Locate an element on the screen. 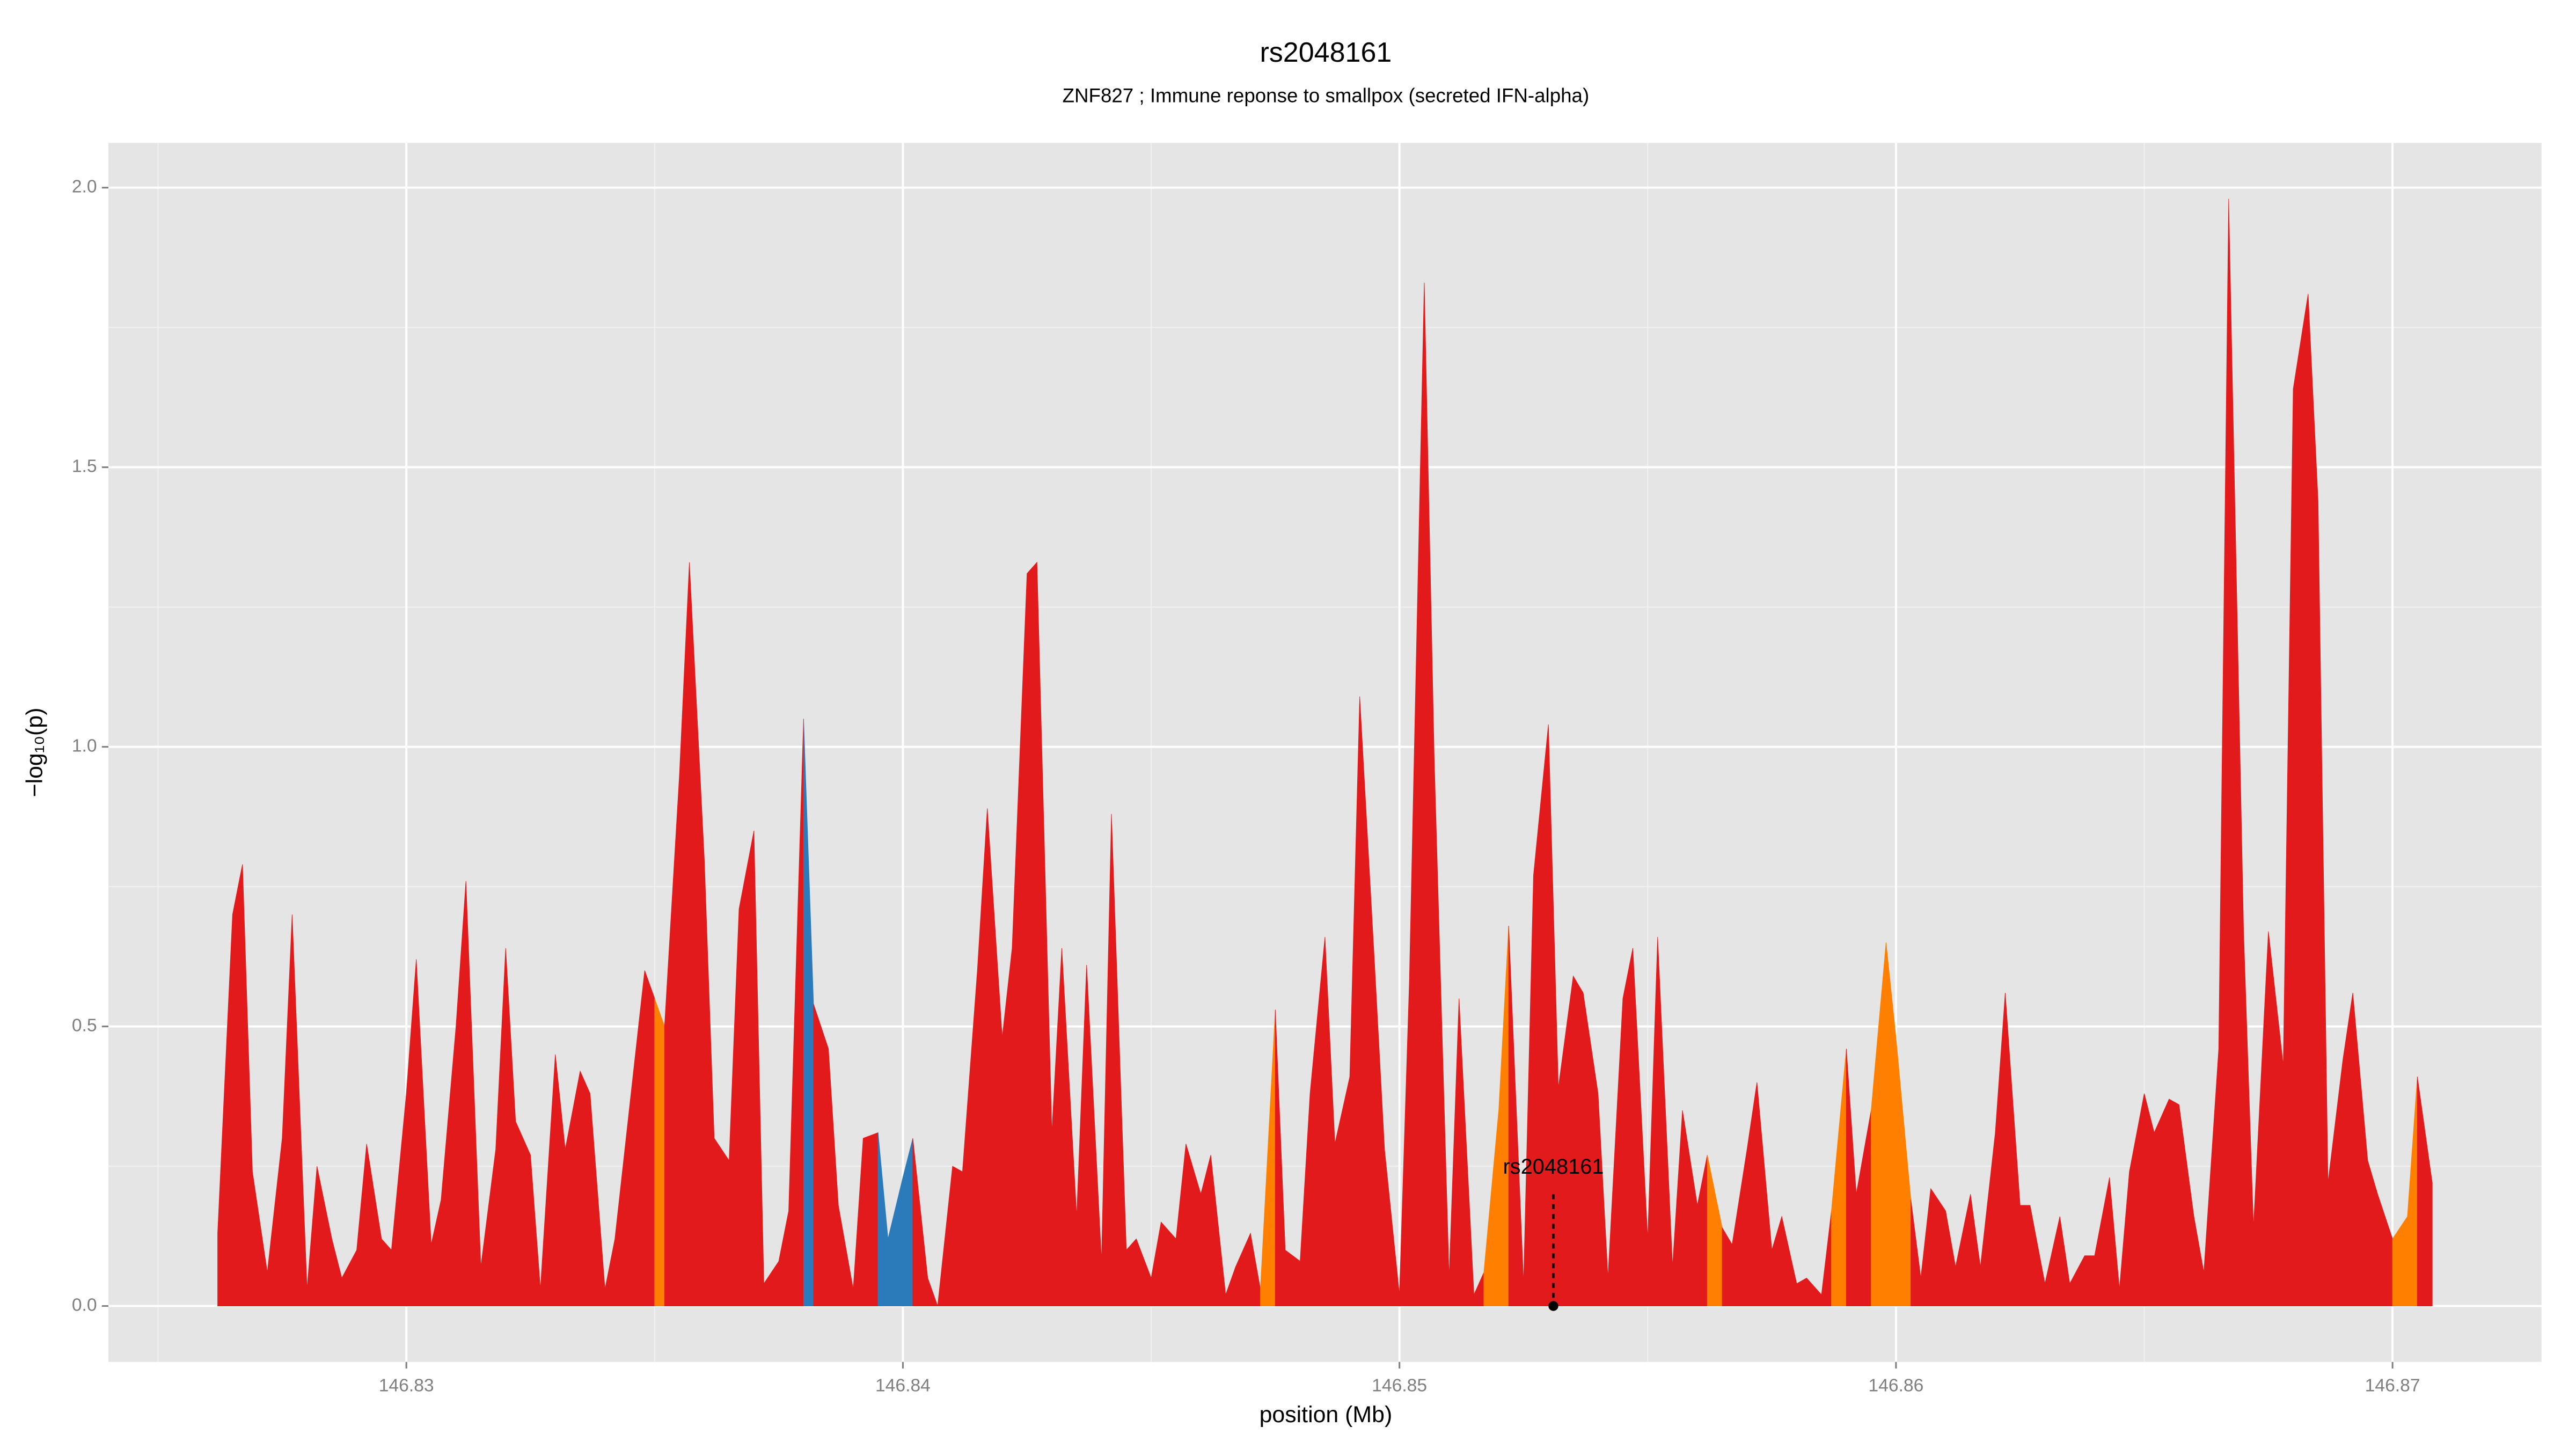 This screenshot has height=1449, width=2576. annotation-label: rs2048161 is located at coordinates (1553, 1167).